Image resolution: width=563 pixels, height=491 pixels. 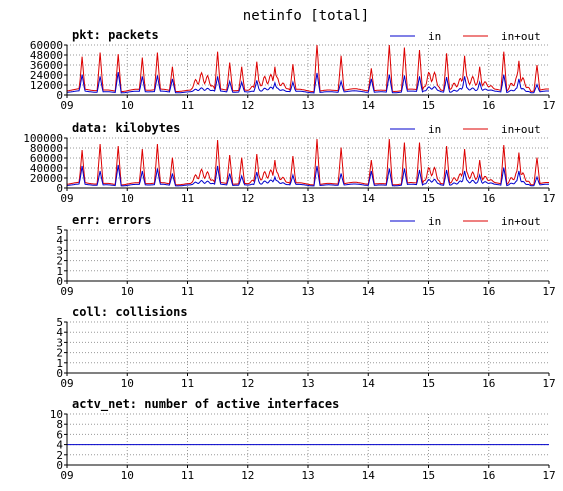 I want to click on chart-title: data: kilobytes, so click(x=126, y=128).